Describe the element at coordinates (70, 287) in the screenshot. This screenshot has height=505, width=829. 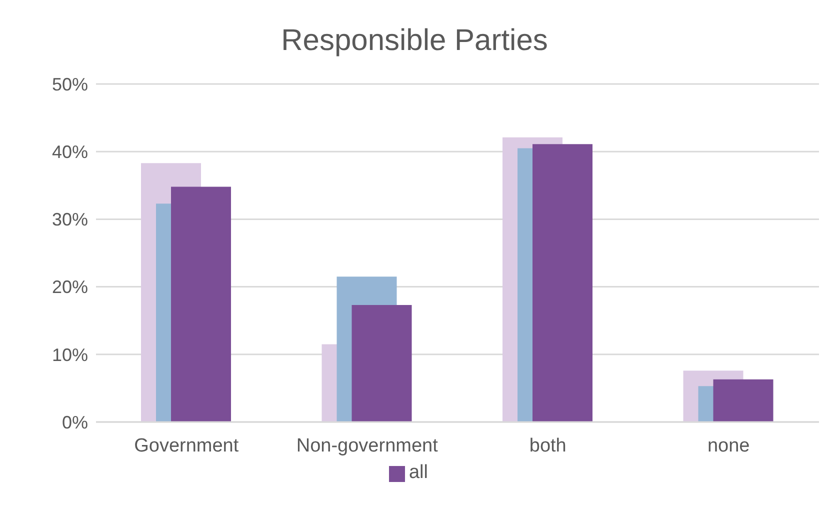
I see `y-tick-label: 20%` at that location.